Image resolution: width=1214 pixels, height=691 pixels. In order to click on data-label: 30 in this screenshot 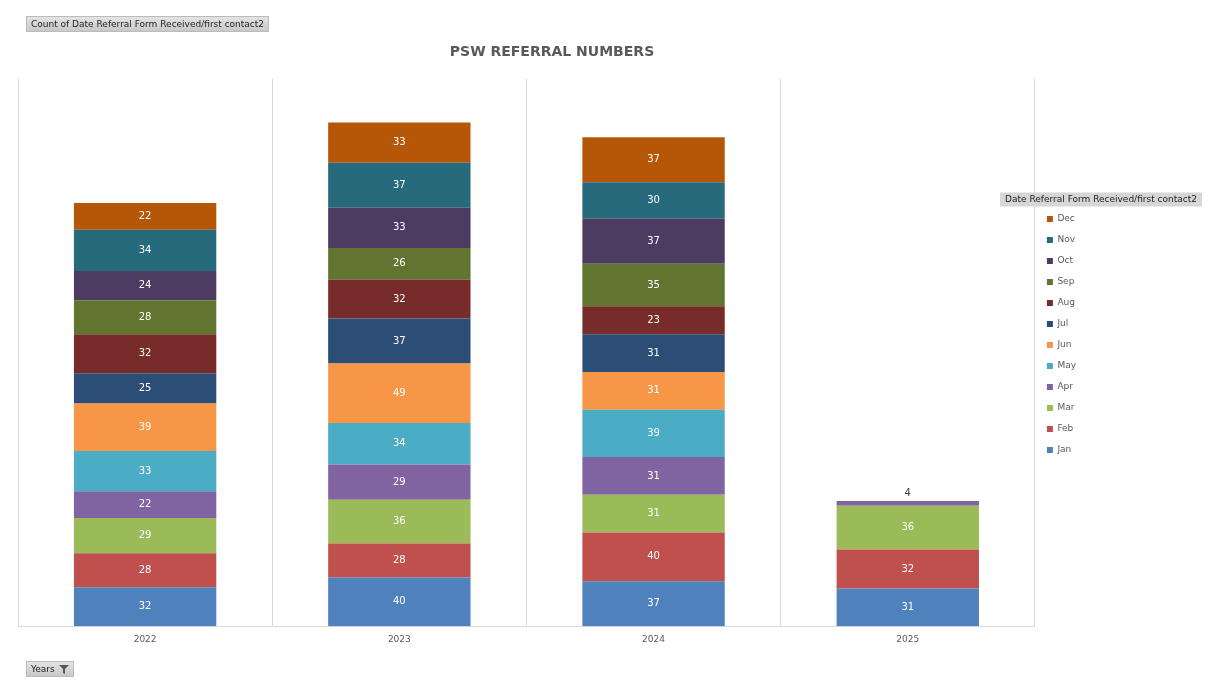, I will do `click(653, 200)`.